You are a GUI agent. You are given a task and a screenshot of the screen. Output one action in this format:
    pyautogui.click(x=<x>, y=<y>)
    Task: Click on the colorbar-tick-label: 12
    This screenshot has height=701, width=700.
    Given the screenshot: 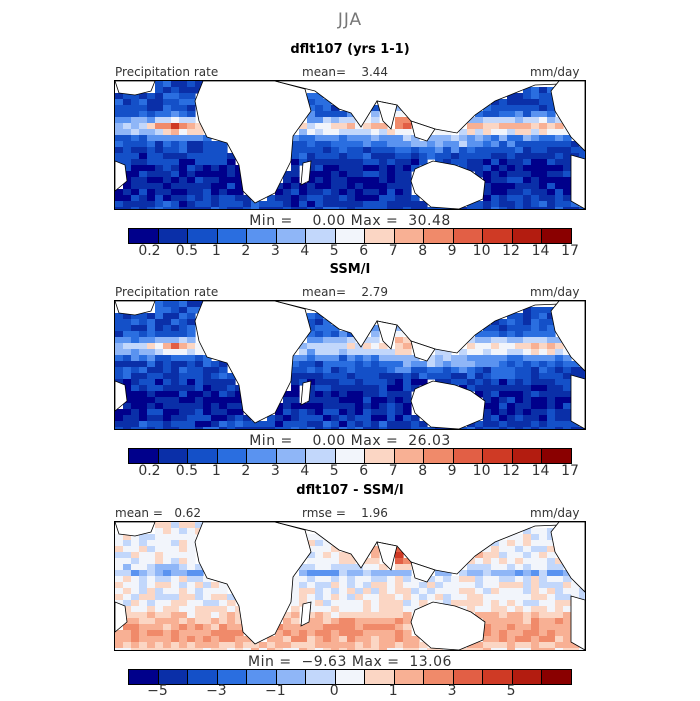 What is the action you would take?
    pyautogui.click(x=511, y=251)
    